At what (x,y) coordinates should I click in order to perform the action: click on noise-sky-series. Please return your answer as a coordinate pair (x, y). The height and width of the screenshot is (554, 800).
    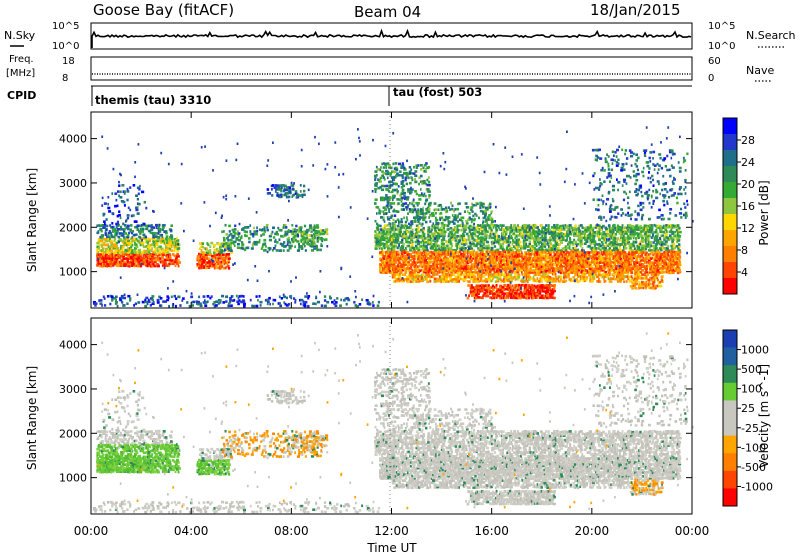
    Looking at the image, I should click on (391, 38).